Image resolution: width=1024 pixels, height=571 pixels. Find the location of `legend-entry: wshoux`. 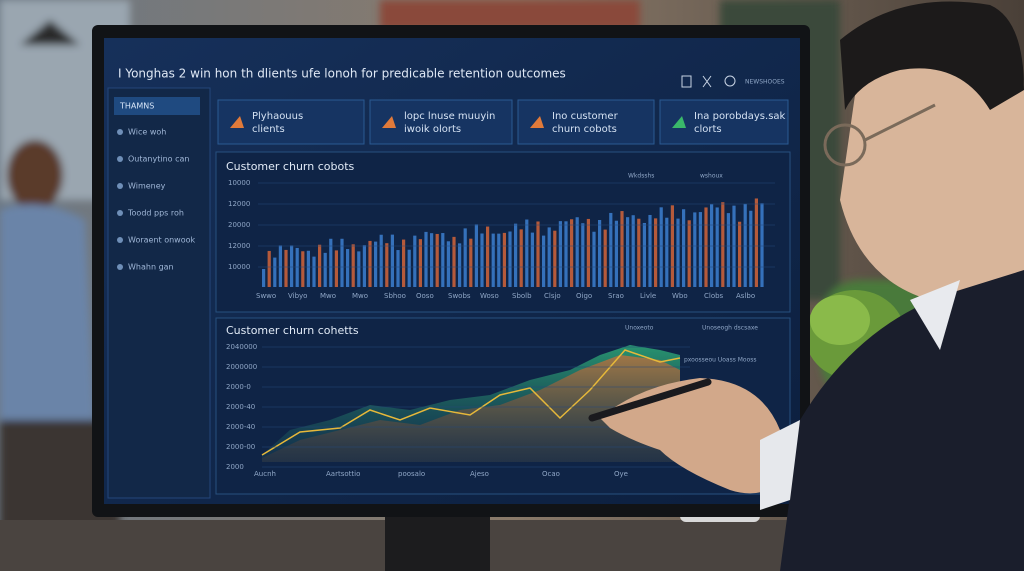

legend-entry: wshoux is located at coordinates (711, 176).